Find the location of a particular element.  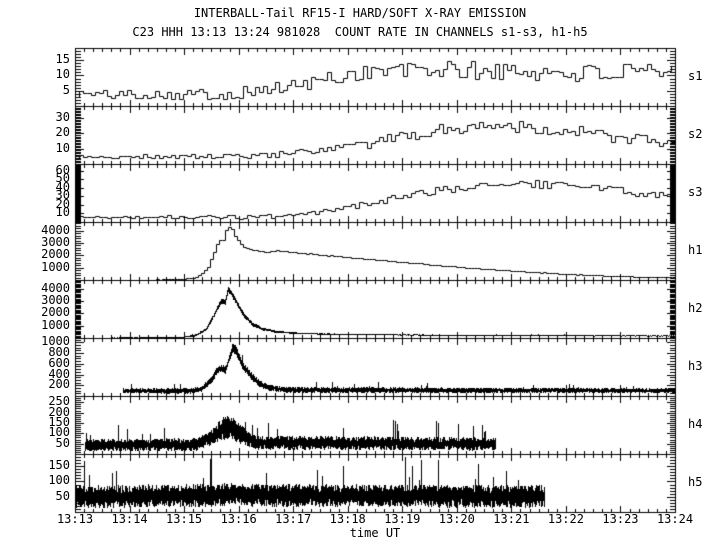

x-tick-label: 13:19 is located at coordinates (402, 519).